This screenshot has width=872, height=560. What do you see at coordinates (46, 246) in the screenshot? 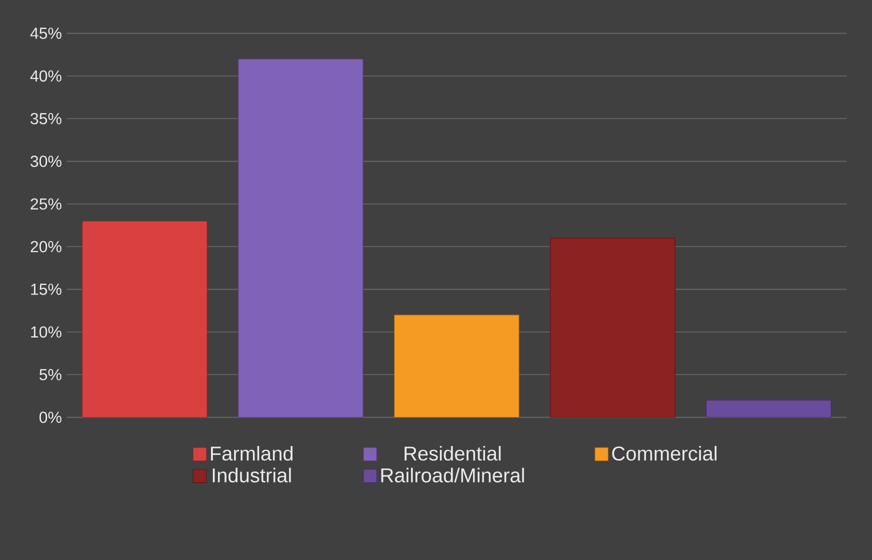
I see `y-tick-label: 20%` at bounding box center [46, 246].